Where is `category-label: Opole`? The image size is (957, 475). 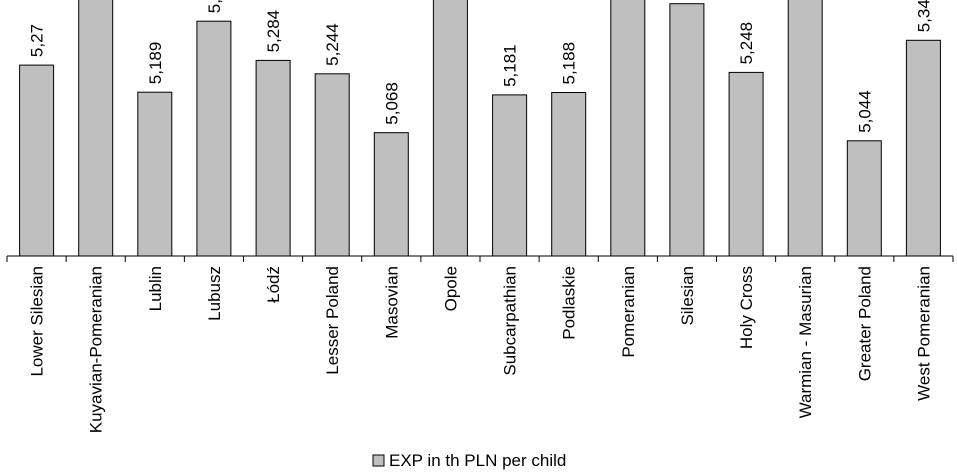
category-label: Opole is located at coordinates (450, 288).